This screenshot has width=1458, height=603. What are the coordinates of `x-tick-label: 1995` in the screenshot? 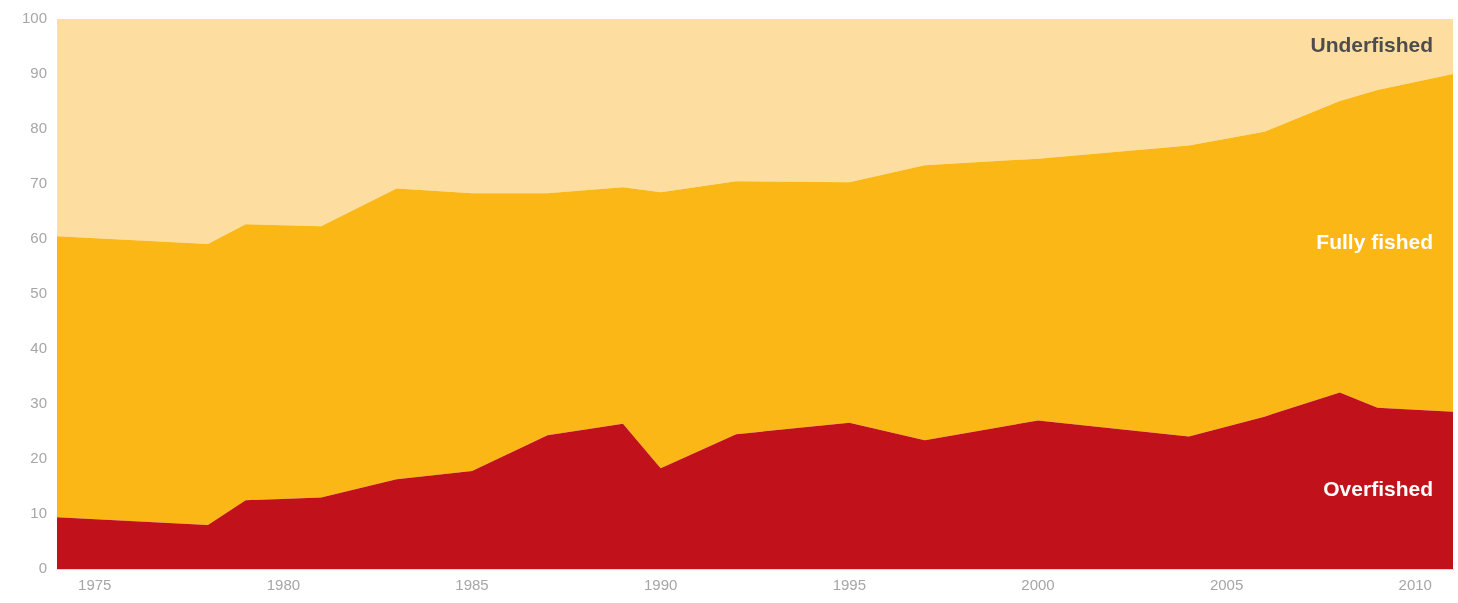 It's located at (849, 585).